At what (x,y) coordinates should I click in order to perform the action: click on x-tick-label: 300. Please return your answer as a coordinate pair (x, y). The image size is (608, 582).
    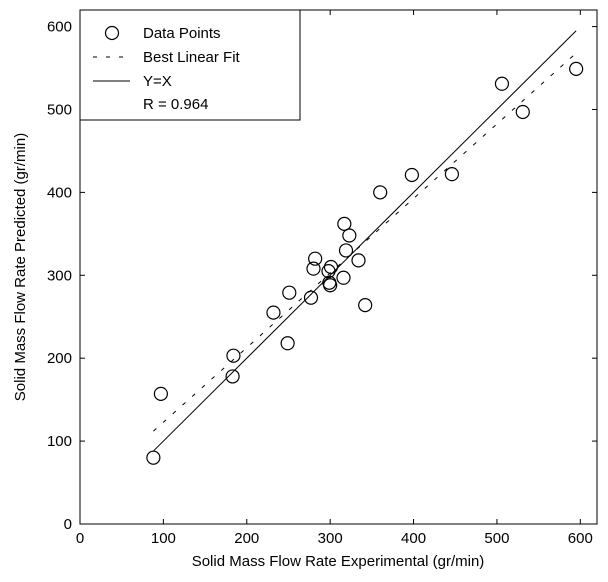
    Looking at the image, I should click on (330, 538).